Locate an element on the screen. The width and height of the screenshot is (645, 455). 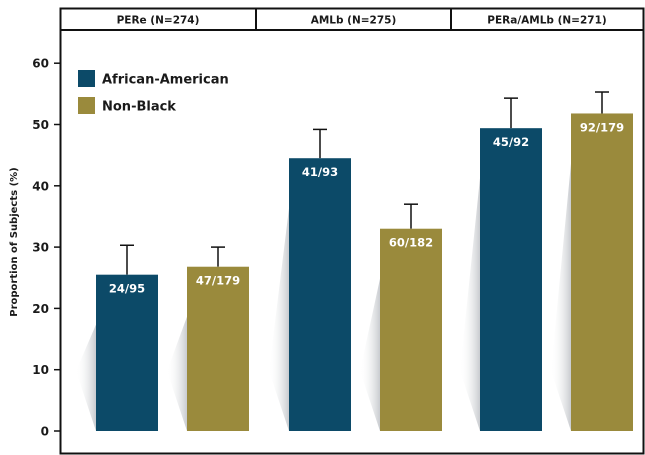
group-header-2: AMLb (N=275) is located at coordinates (354, 21).